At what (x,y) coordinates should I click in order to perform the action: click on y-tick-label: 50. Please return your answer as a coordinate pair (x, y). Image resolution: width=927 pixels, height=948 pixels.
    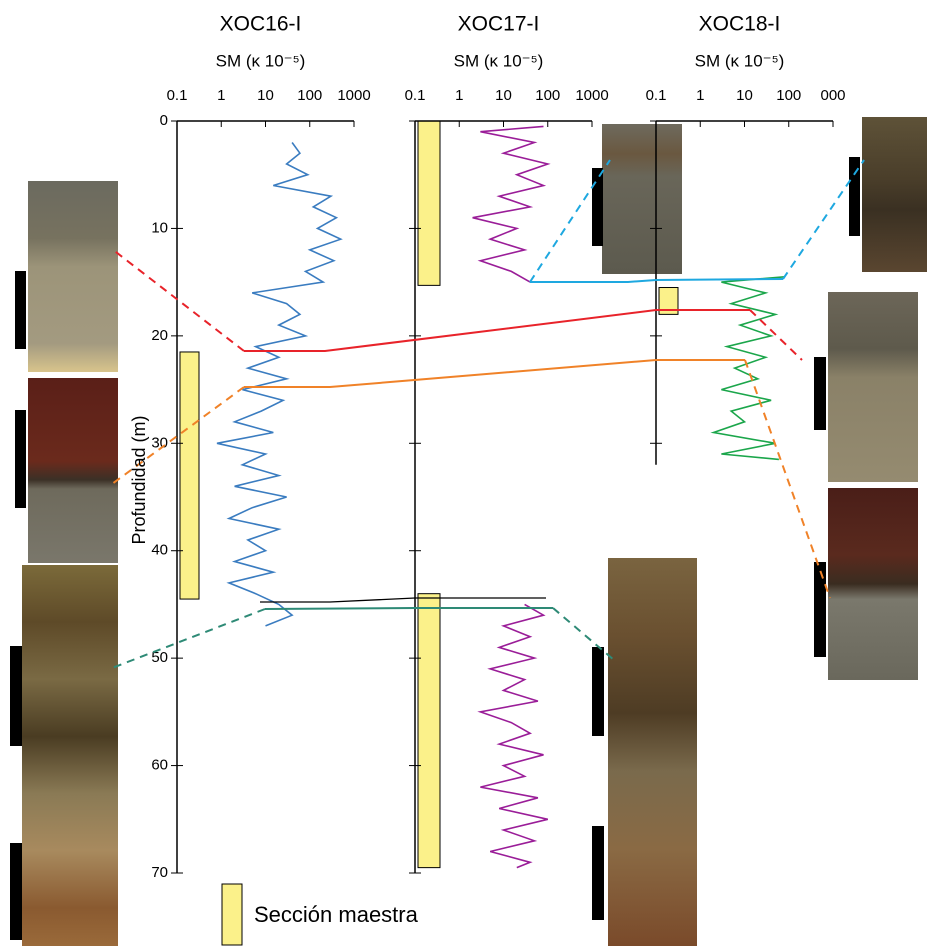
    Looking at the image, I should click on (159, 657).